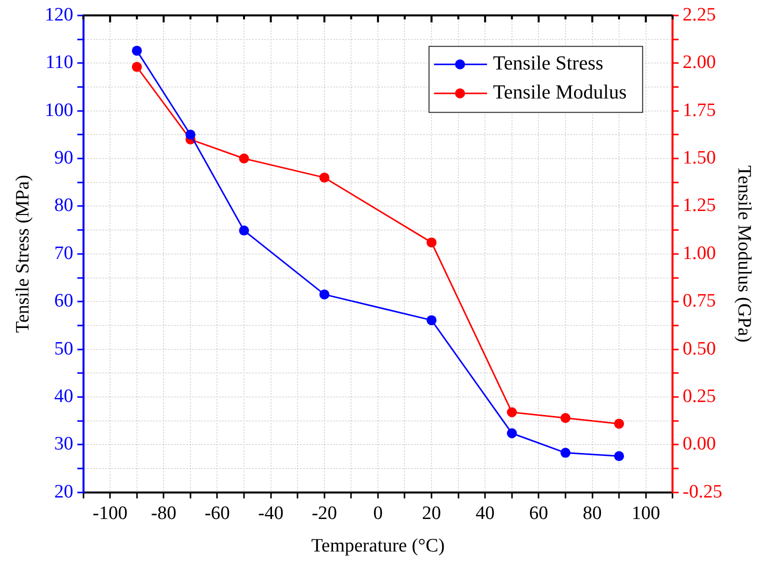 The height and width of the screenshot is (572, 769). Describe the element at coordinates (560, 93) in the screenshot. I see `legend-label: Tensile Modulus` at that location.